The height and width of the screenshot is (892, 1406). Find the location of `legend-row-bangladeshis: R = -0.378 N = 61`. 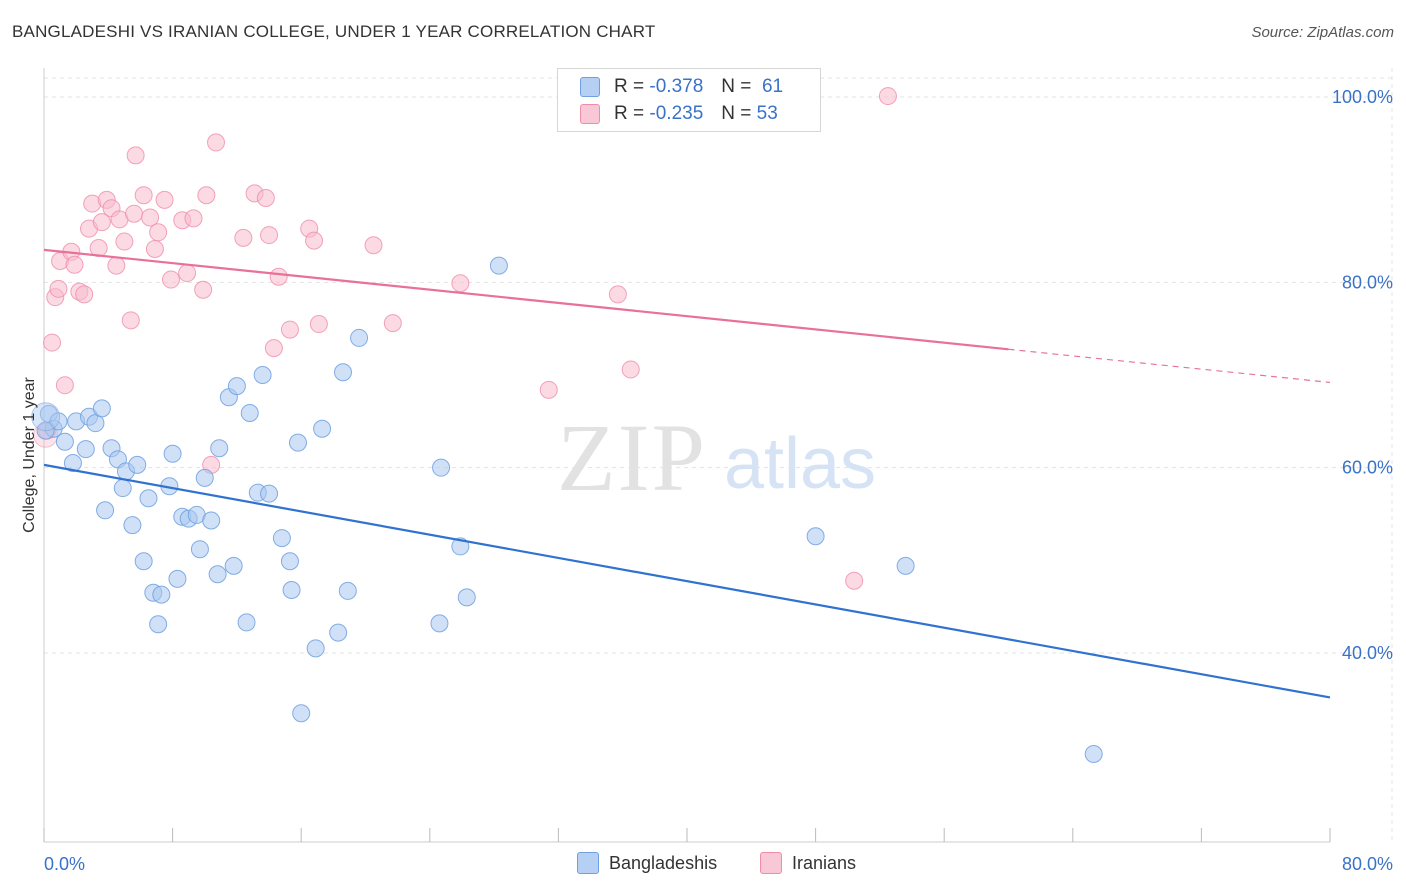

legend-row-bangladeshis: R = -0.378 N = 61 is located at coordinates (681, 87).